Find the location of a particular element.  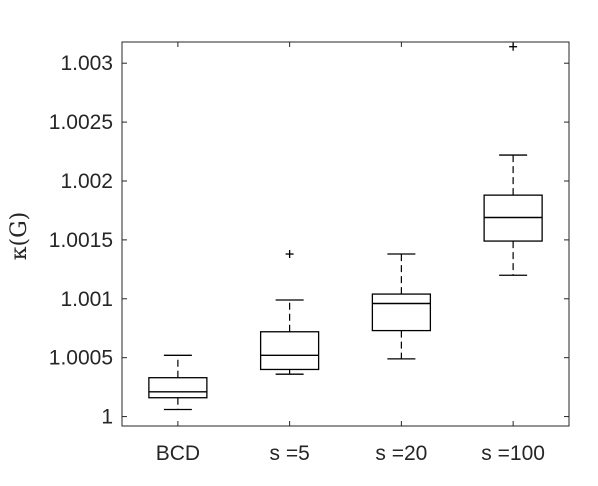

y-tick-label: 1.001 is located at coordinates (86, 299).